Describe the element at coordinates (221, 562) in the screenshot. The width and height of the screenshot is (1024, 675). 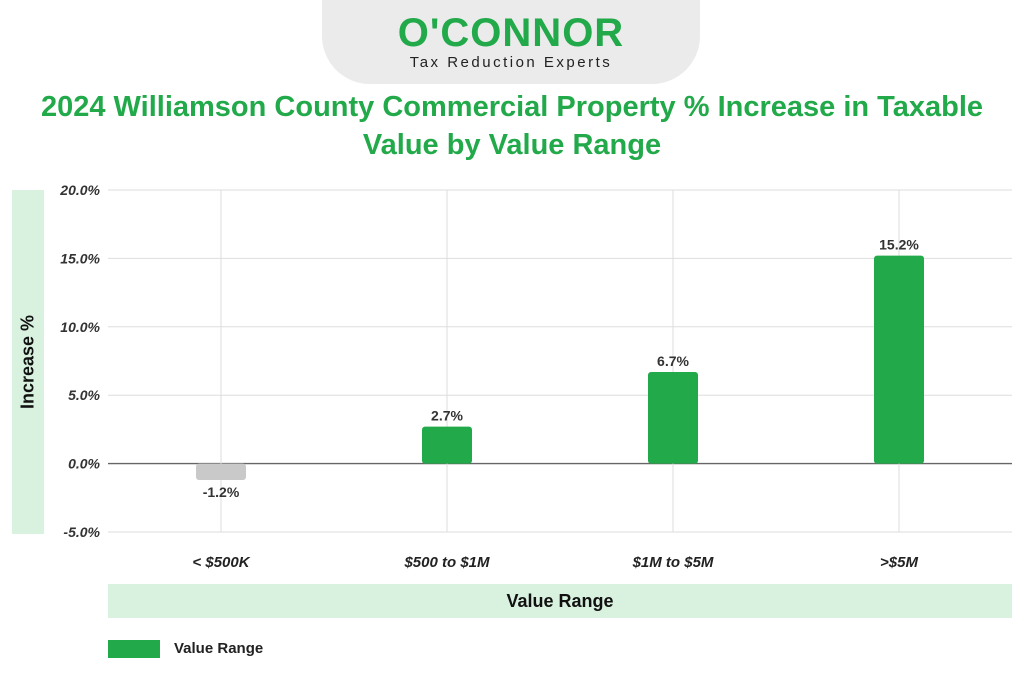
I see `x-tick-label: < $500K` at that location.